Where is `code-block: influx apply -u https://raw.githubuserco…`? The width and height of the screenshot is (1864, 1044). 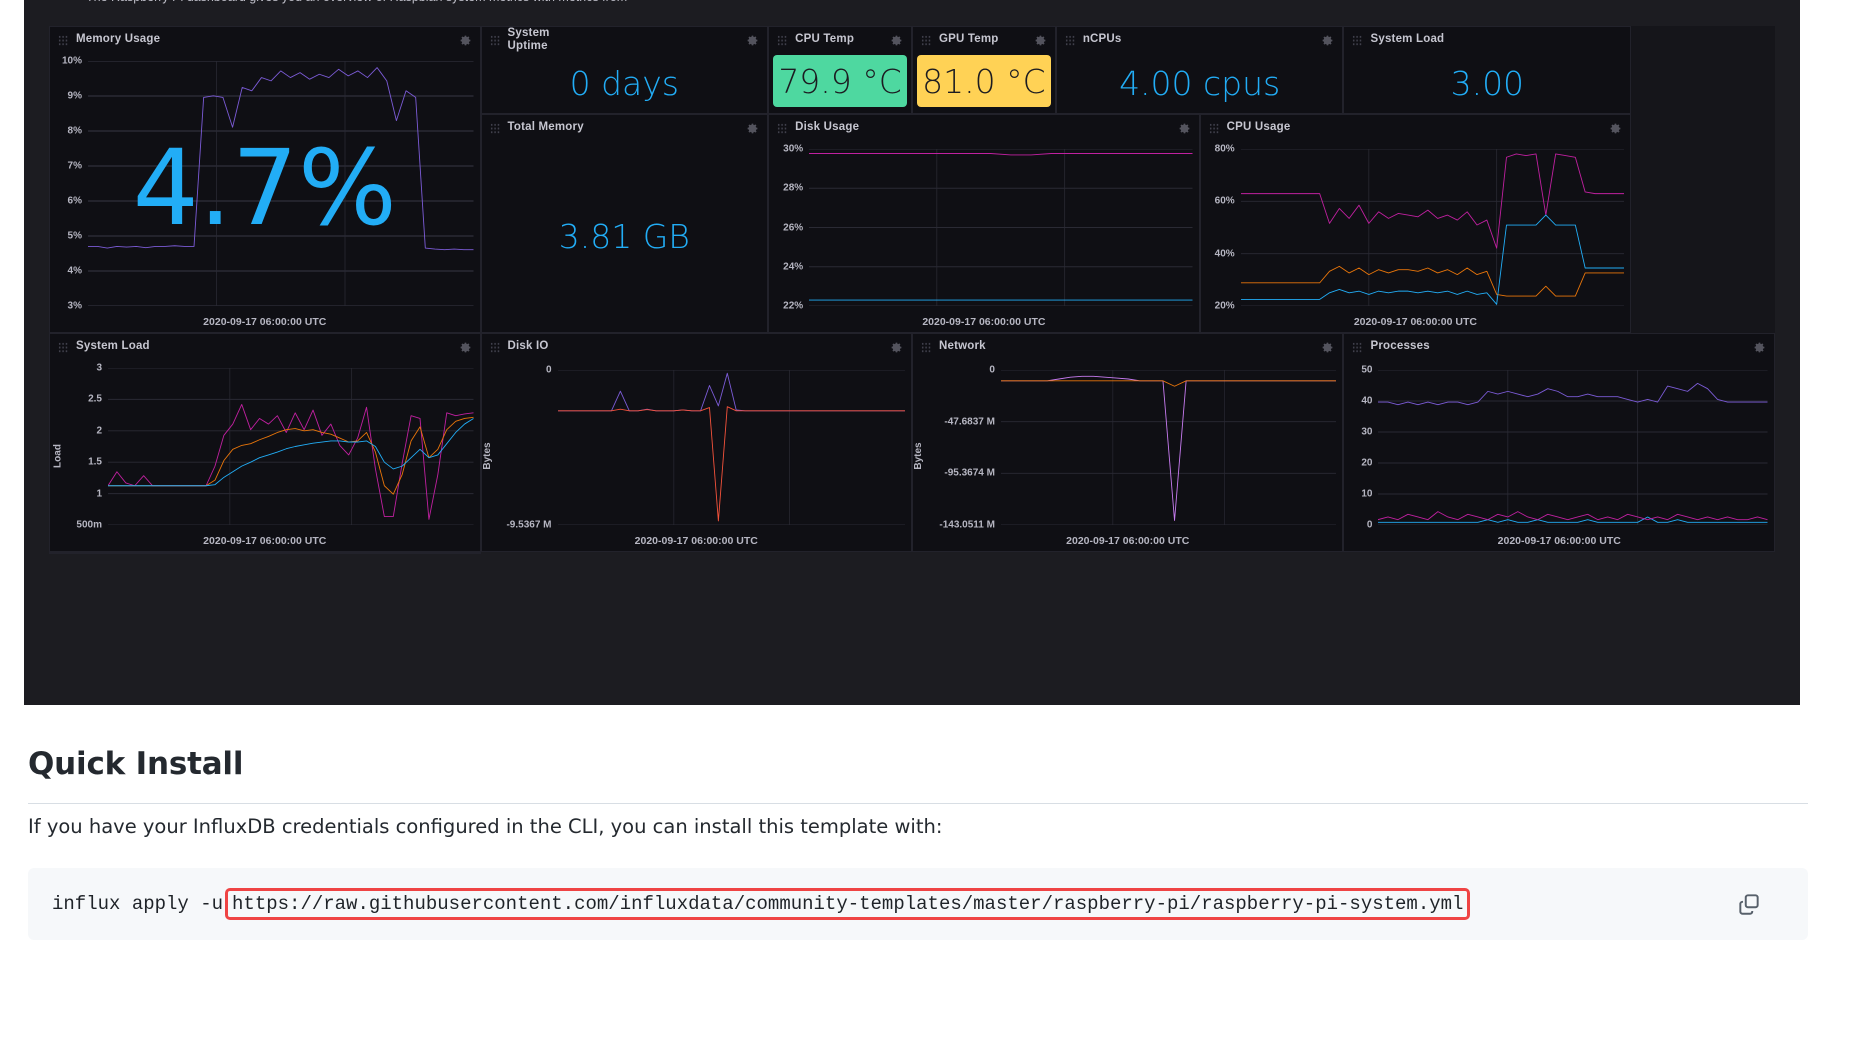
code-block: influx apply -u https://raw.githubuserco… is located at coordinates (918, 904).